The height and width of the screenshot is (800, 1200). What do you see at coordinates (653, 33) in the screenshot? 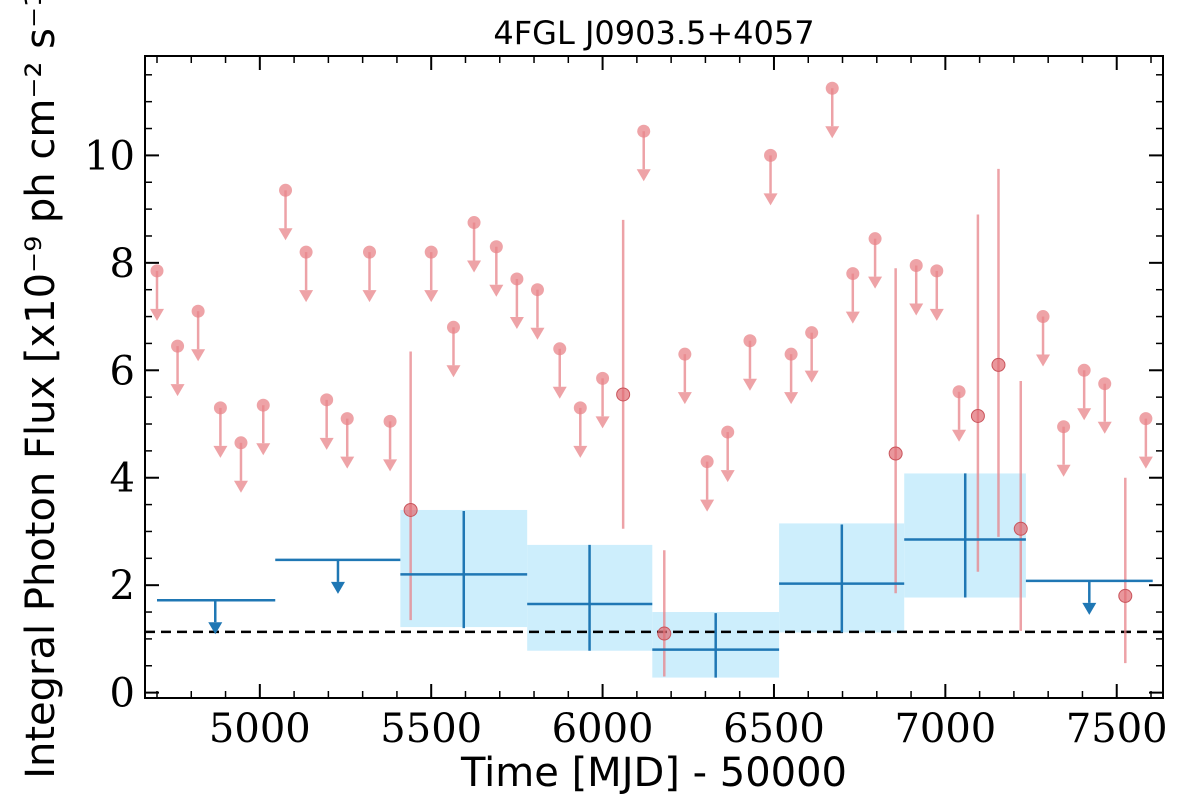
I see `chart-title: 4FGL J0903.5+4057` at bounding box center [653, 33].